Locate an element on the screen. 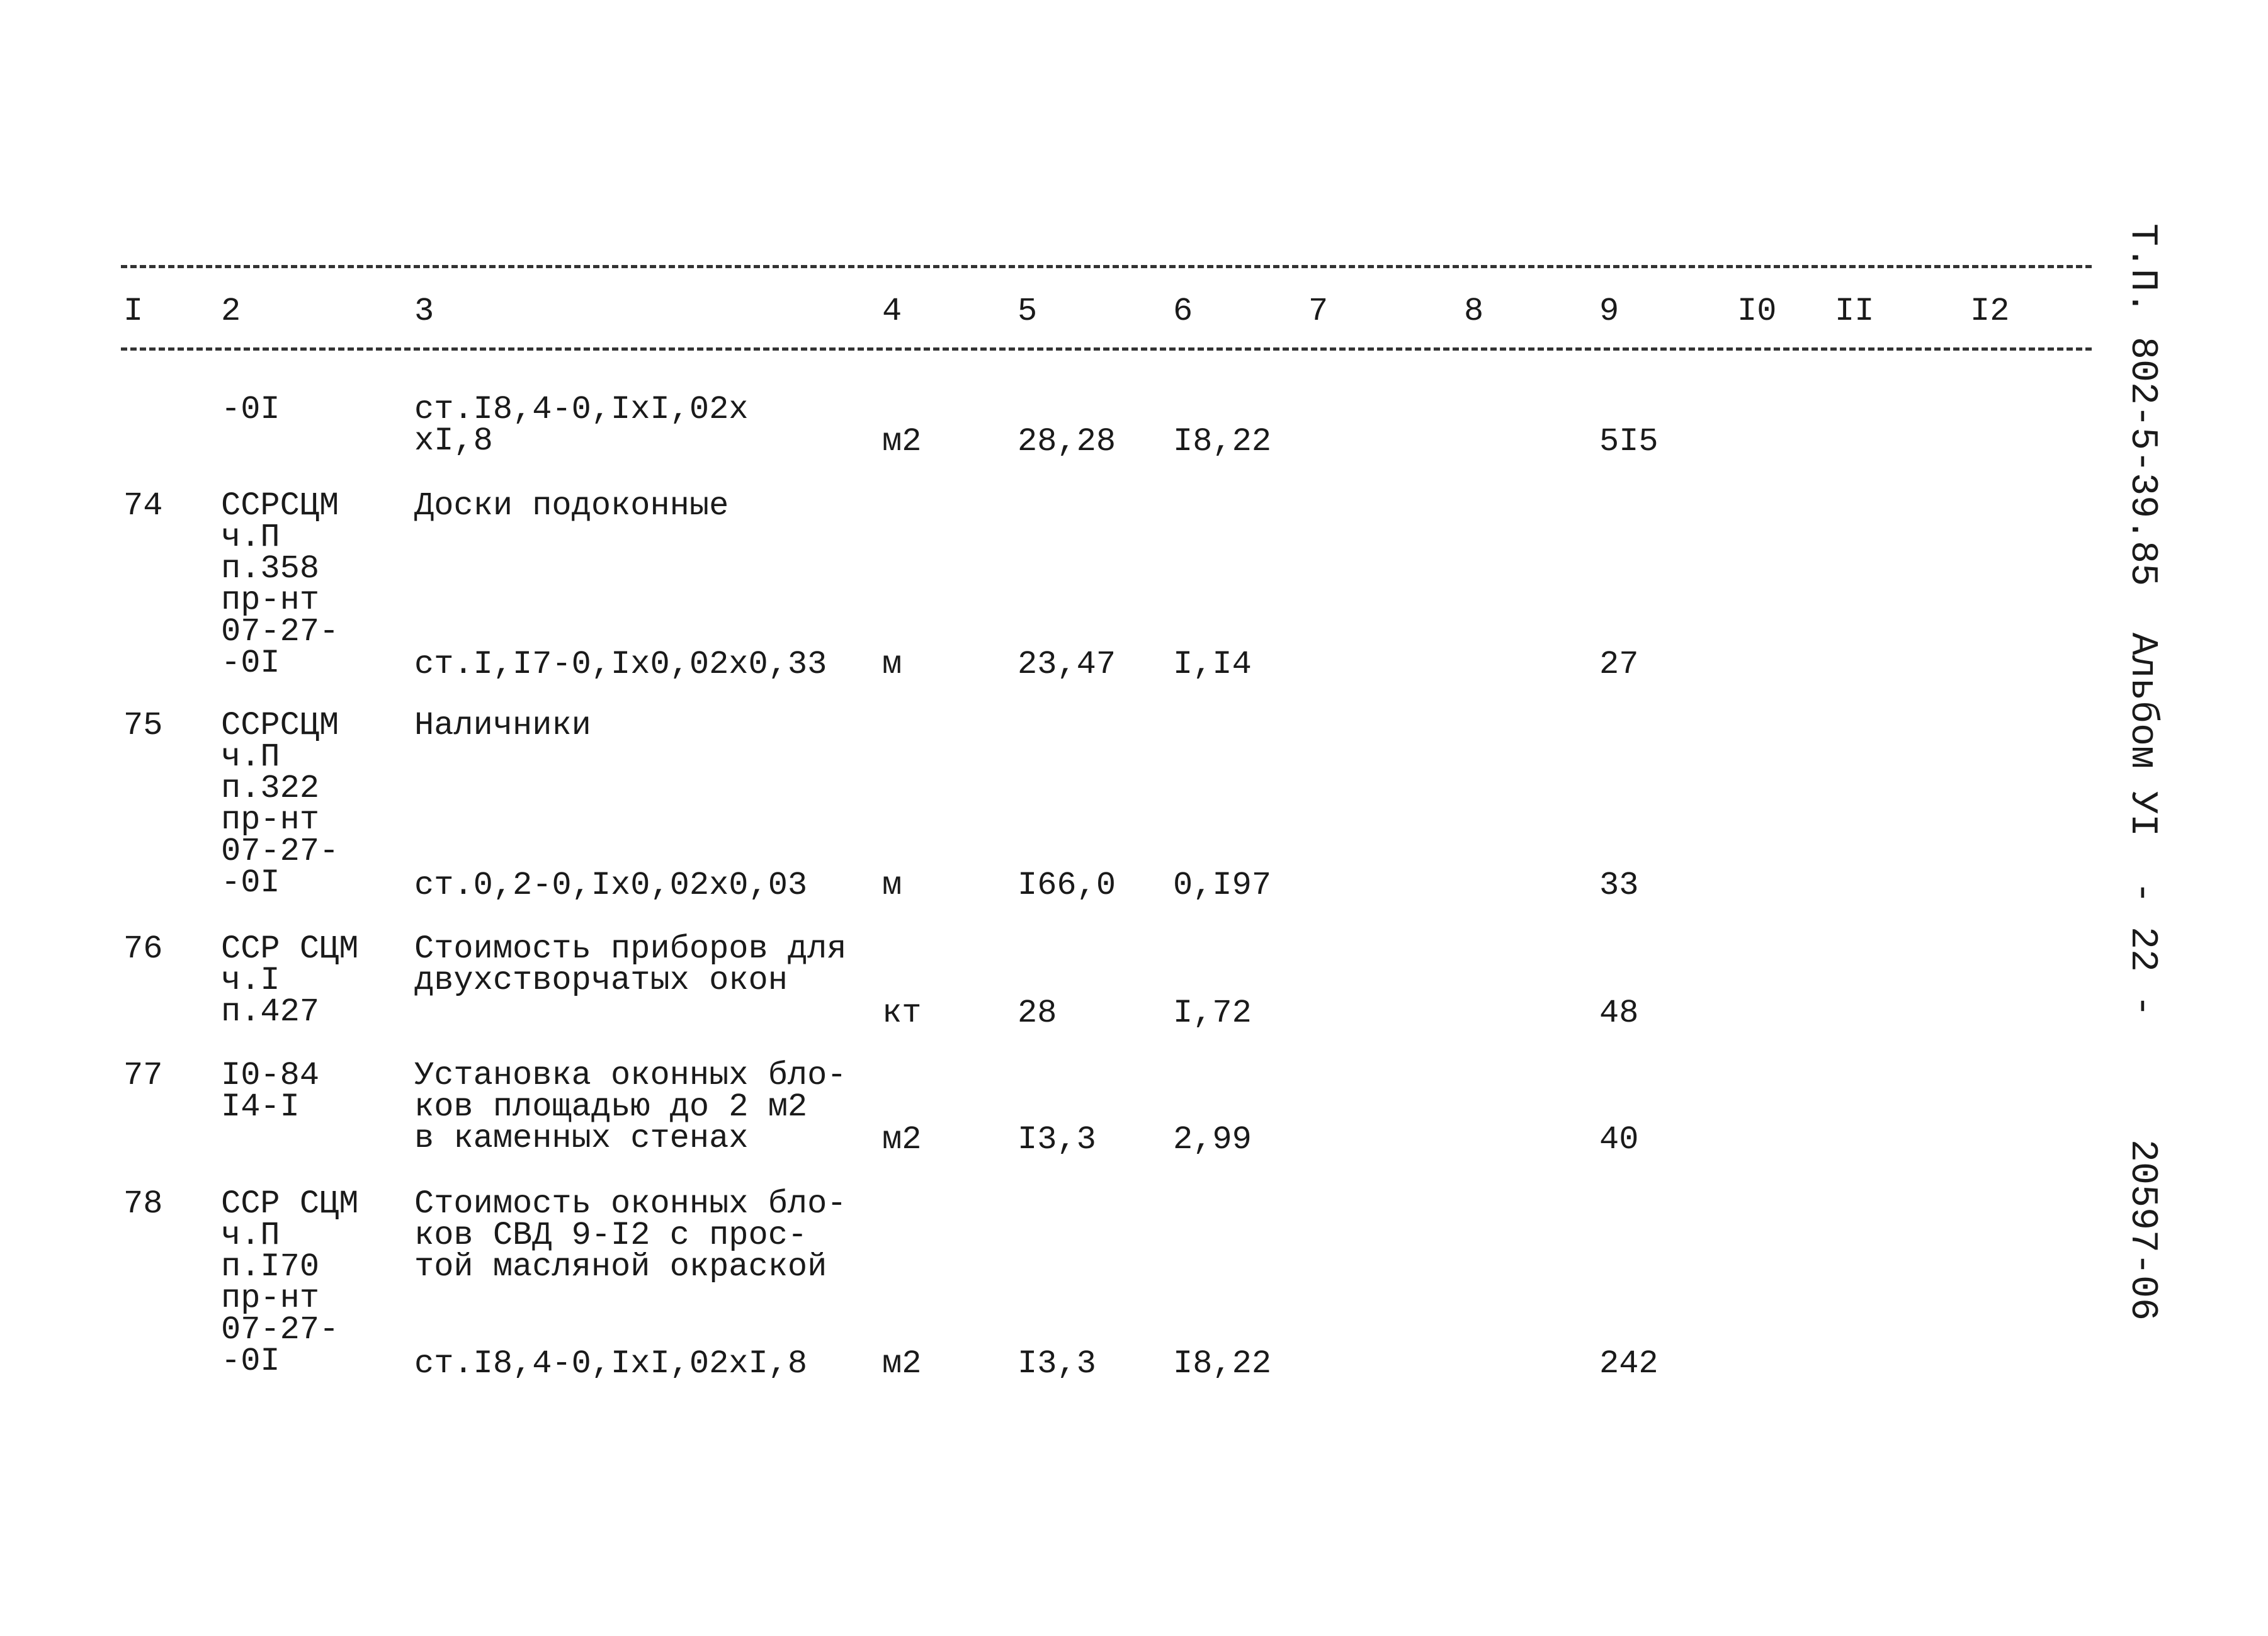  col-header-11: II is located at coordinates (1855, 311).